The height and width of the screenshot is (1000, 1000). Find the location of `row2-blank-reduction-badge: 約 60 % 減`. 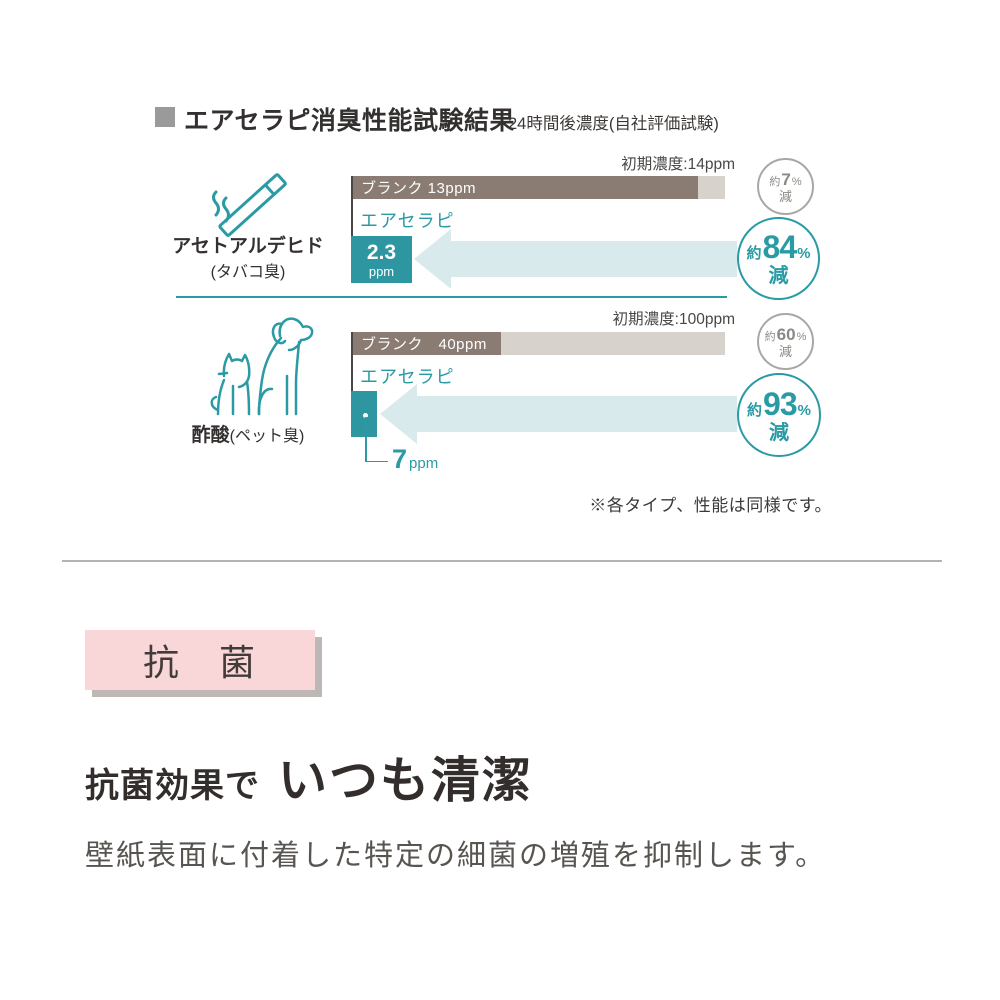

row2-blank-reduction-badge: 約 60 % 減 is located at coordinates (785, 341).